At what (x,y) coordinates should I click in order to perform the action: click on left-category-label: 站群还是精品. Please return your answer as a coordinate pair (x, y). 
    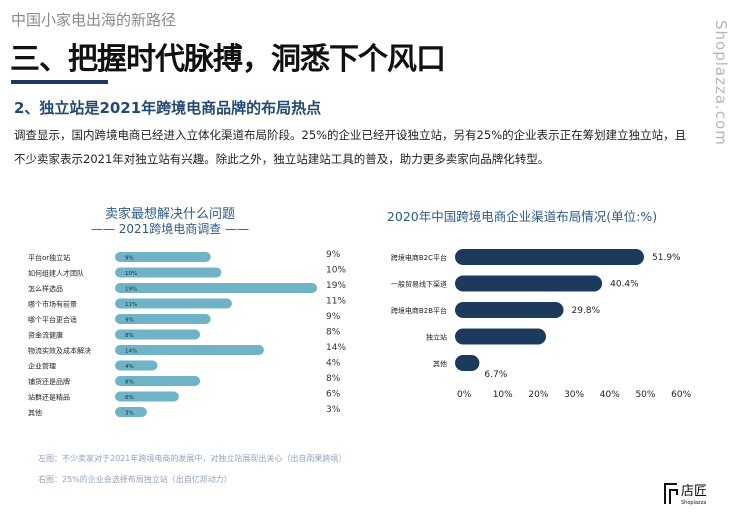
    Looking at the image, I should click on (49, 397).